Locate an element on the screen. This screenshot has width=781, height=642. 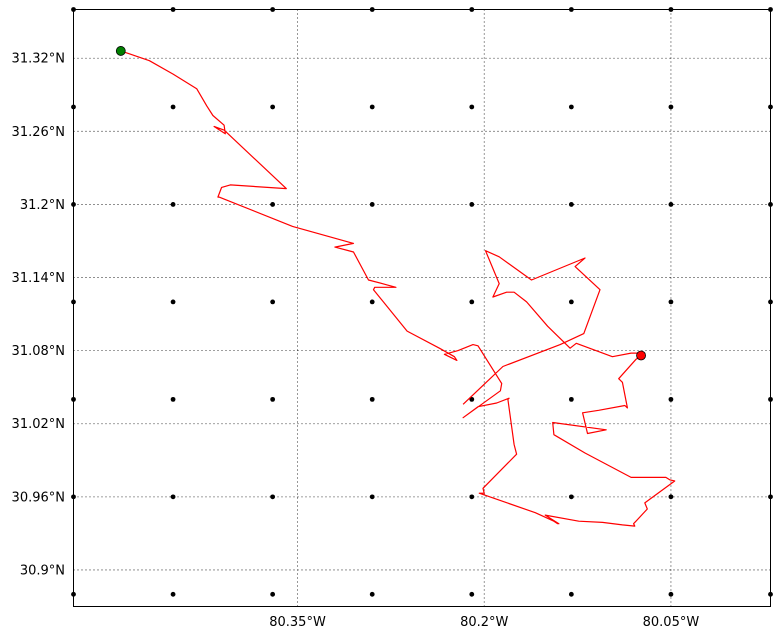
lat-tick-label: 31.14°N is located at coordinates (38, 278).